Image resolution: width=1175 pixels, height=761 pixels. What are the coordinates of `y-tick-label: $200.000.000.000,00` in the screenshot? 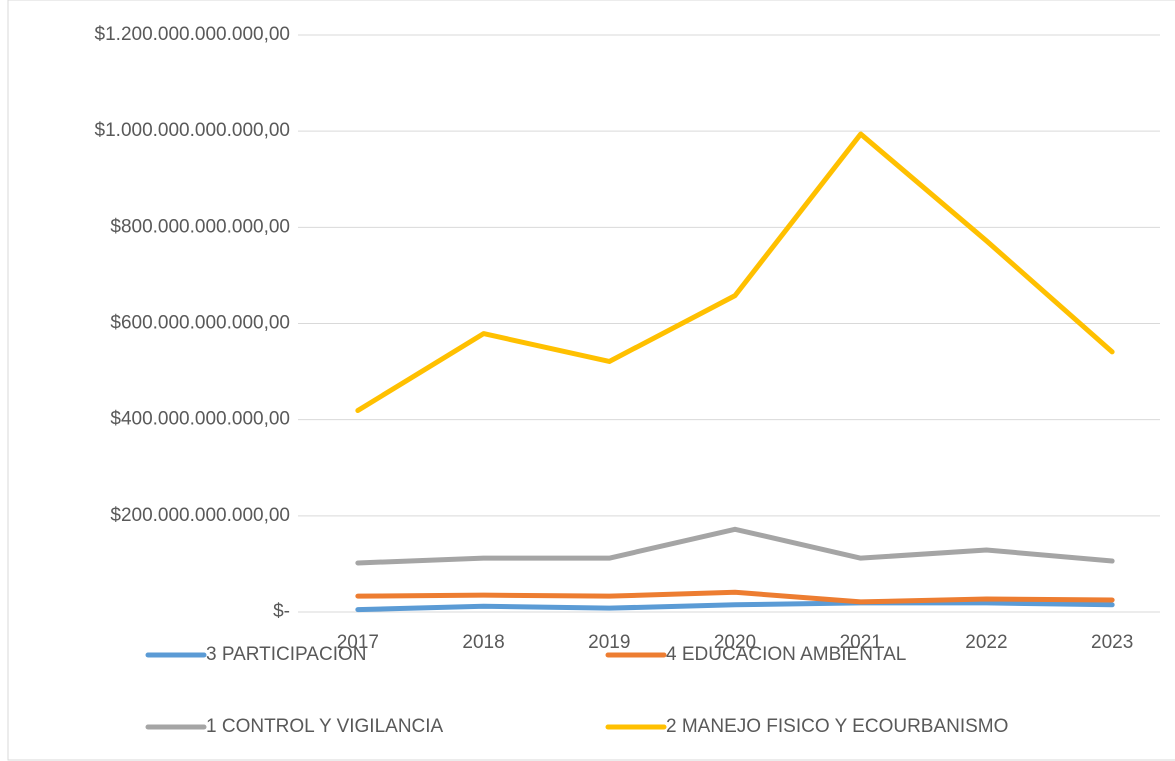 It's located at (200, 515).